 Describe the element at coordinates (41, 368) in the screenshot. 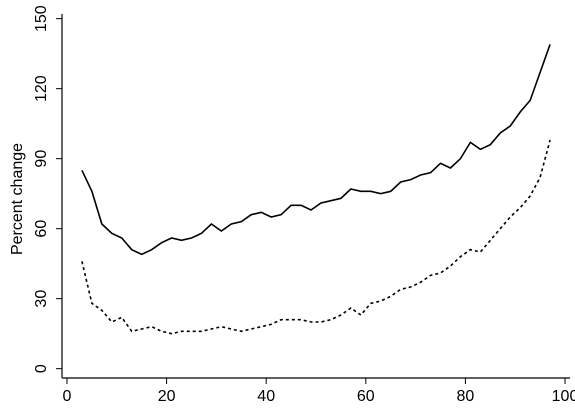

I see `y-tick-label: 0` at that location.